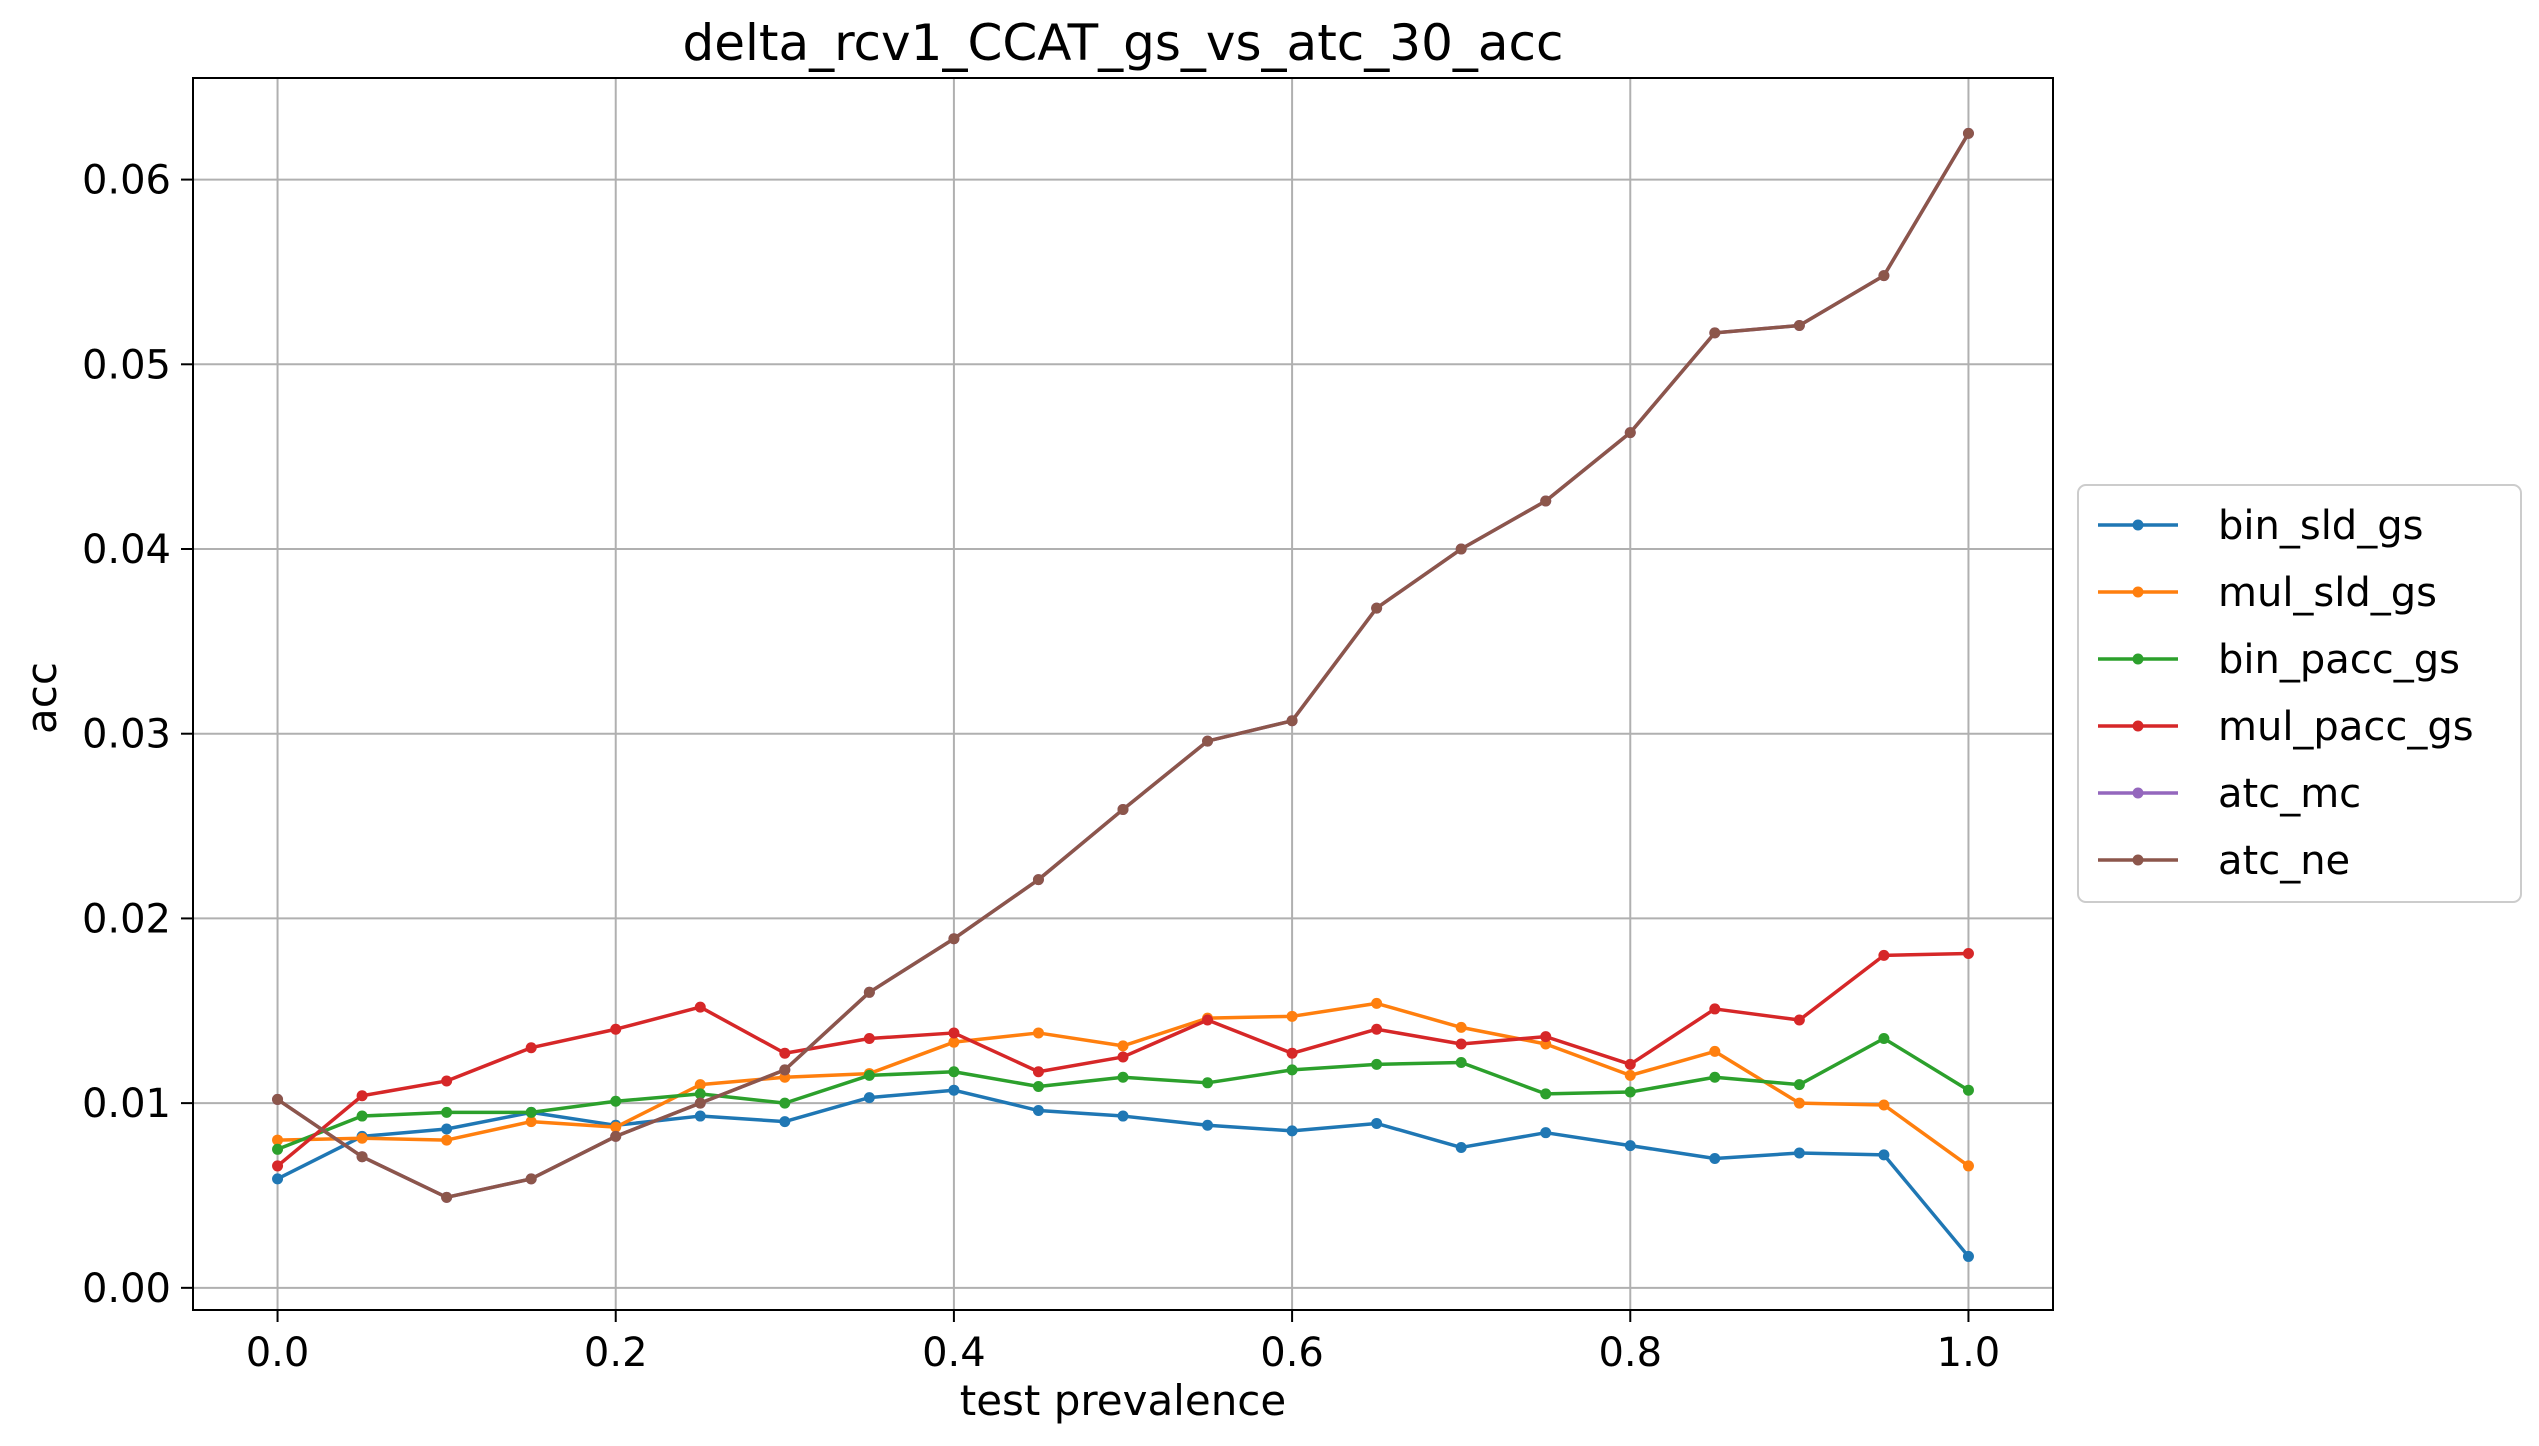 The image size is (2539, 1446). I want to click on x-tick-label: 0.4, so click(954, 1353).